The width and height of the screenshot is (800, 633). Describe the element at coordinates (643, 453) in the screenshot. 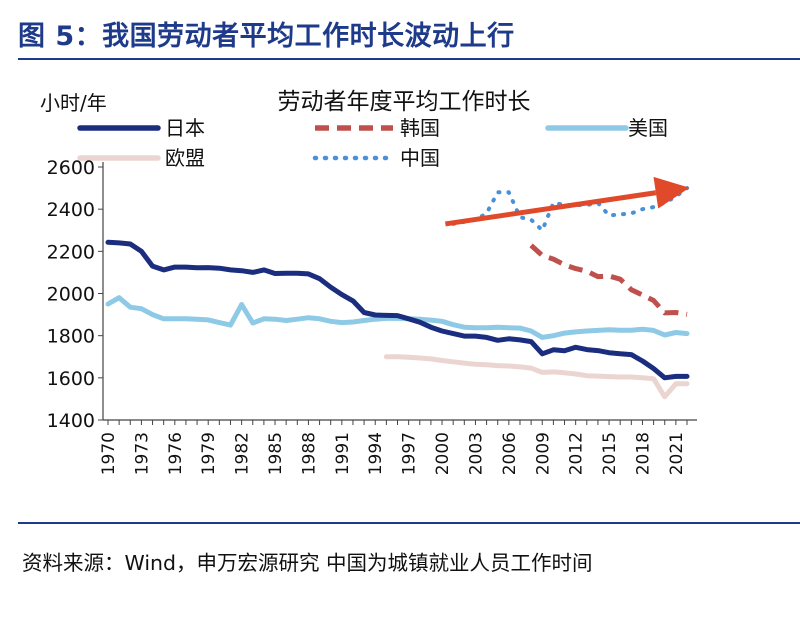

I see `x-tick-label: 2018` at that location.